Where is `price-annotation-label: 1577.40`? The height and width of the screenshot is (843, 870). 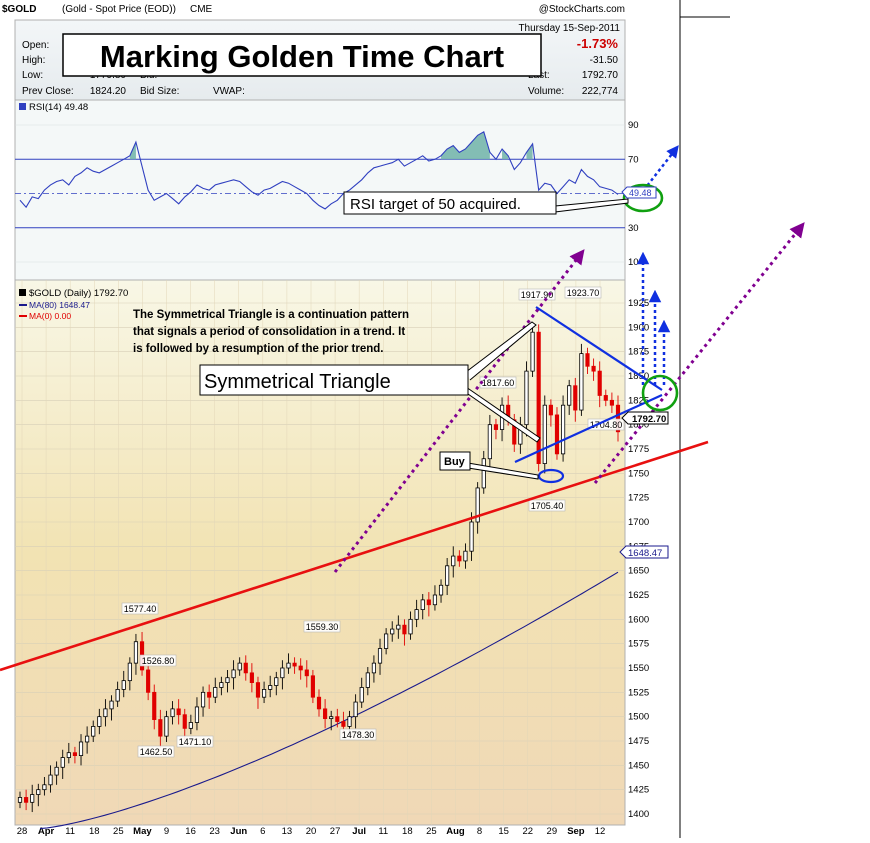 price-annotation-label: 1577.40 is located at coordinates (140, 609).